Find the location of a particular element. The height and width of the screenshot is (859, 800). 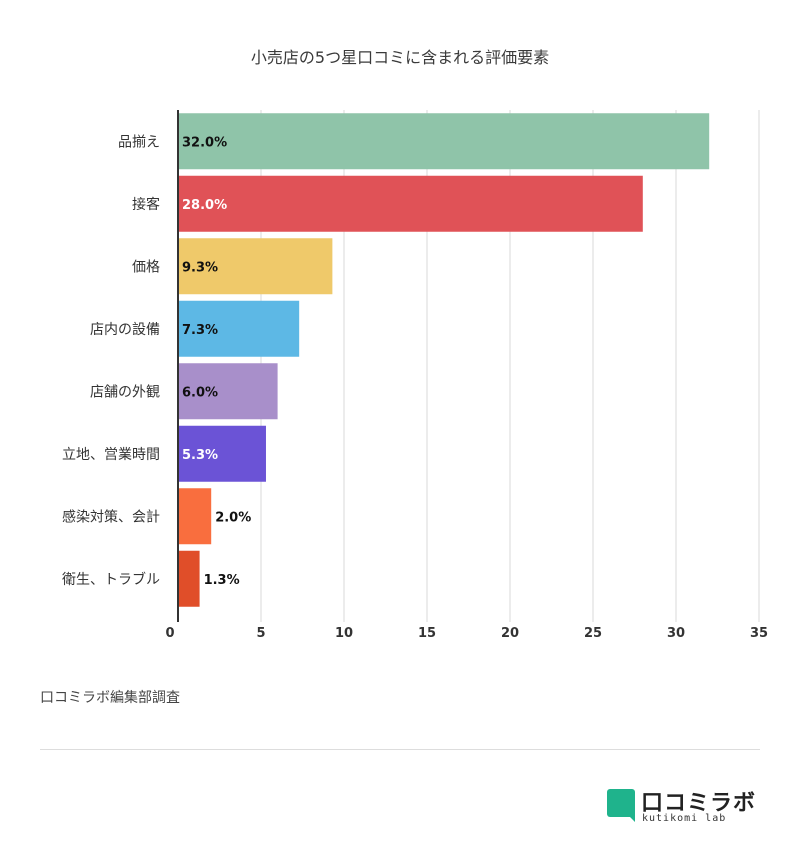

logo-name: 口コミラボ is located at coordinates (699, 803).